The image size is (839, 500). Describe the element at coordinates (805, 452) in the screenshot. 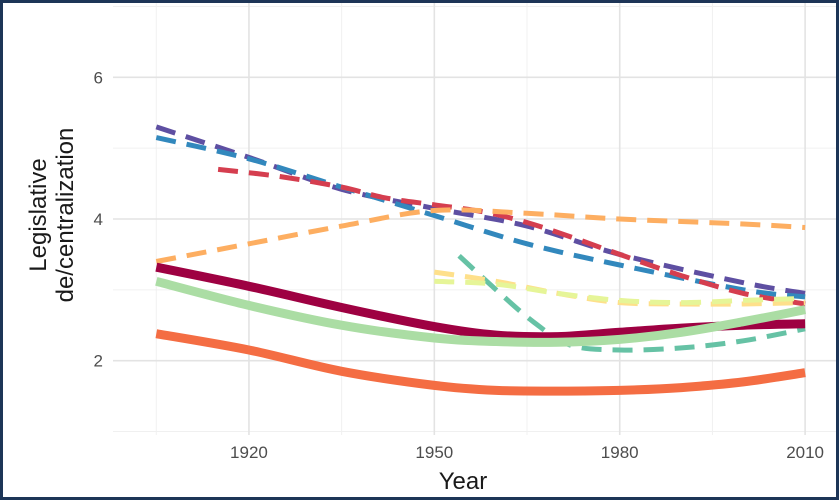

I see `x-tick-label: 2010` at that location.